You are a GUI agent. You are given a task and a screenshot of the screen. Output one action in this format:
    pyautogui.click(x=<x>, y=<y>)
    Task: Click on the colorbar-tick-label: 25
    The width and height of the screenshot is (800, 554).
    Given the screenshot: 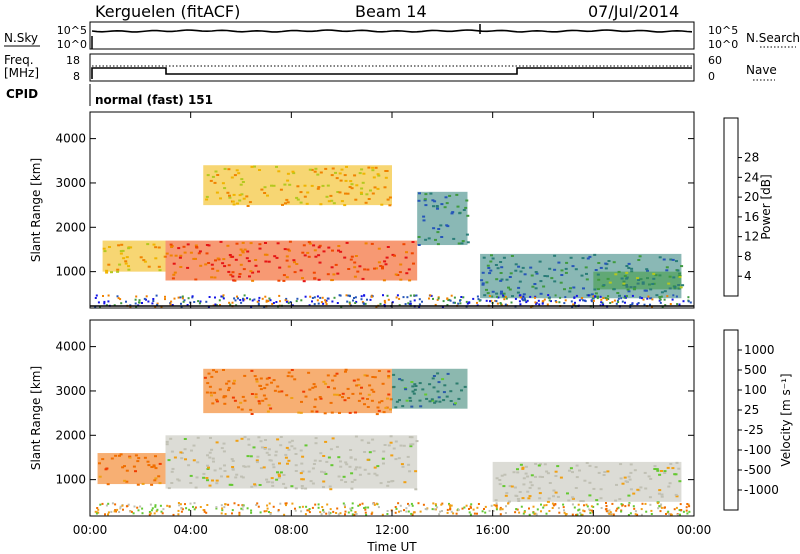 What is the action you would take?
    pyautogui.click(x=751, y=410)
    